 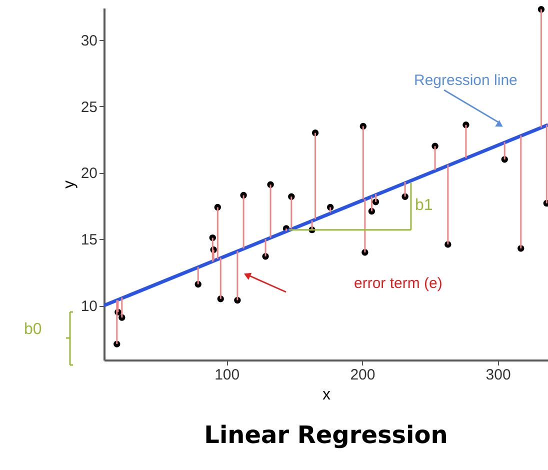 I want to click on x-axis-title: x, so click(x=326, y=395).